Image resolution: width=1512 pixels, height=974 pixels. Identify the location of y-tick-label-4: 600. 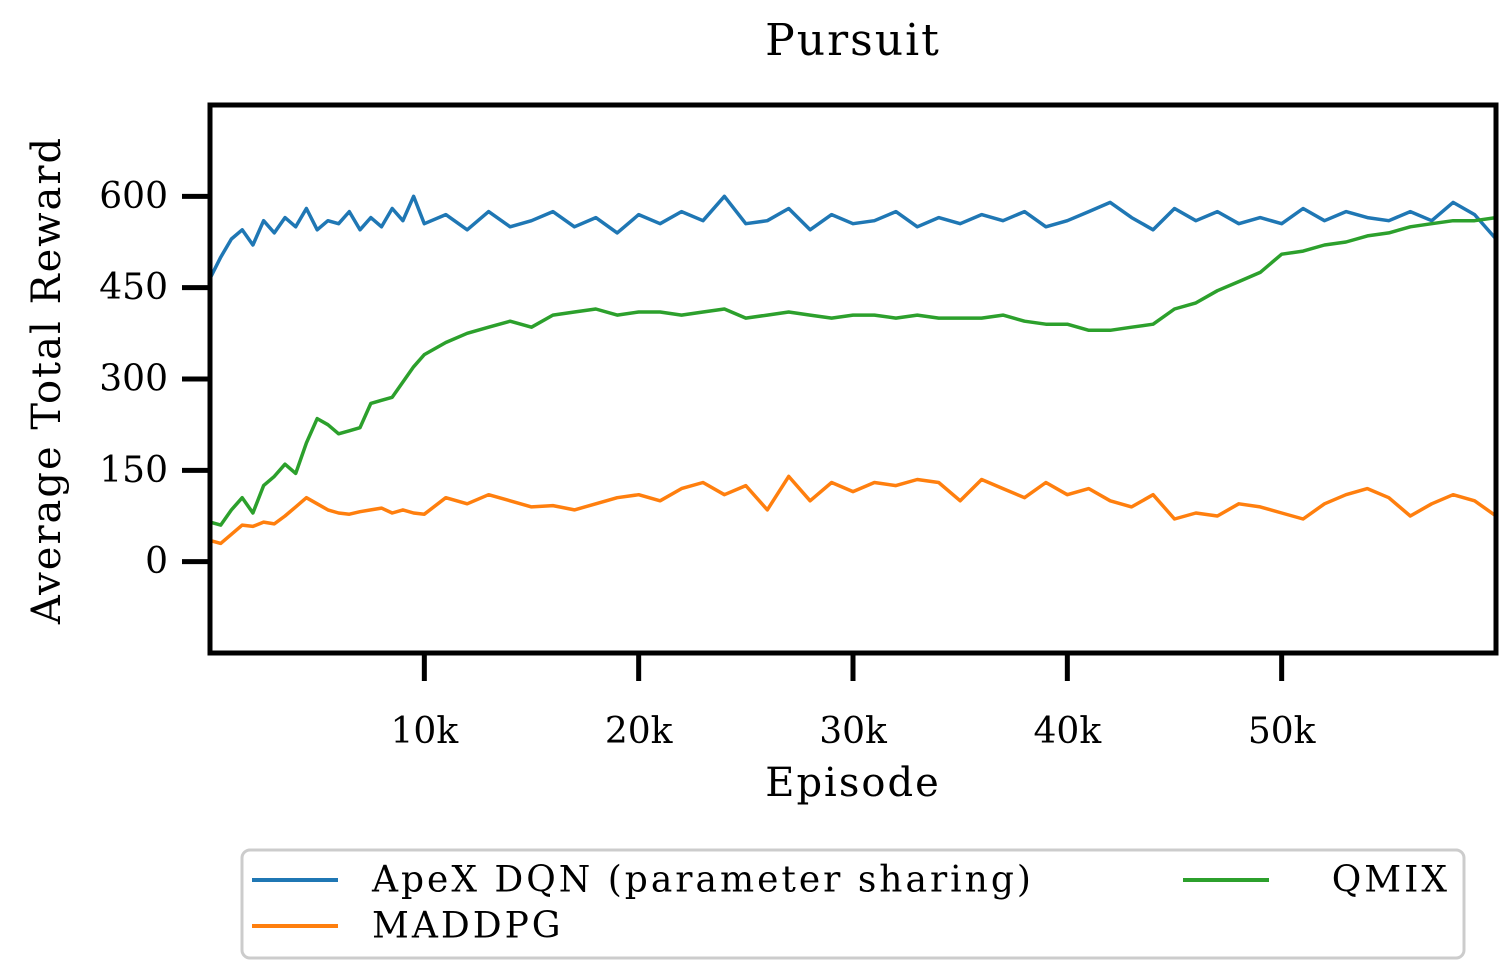
(133, 196).